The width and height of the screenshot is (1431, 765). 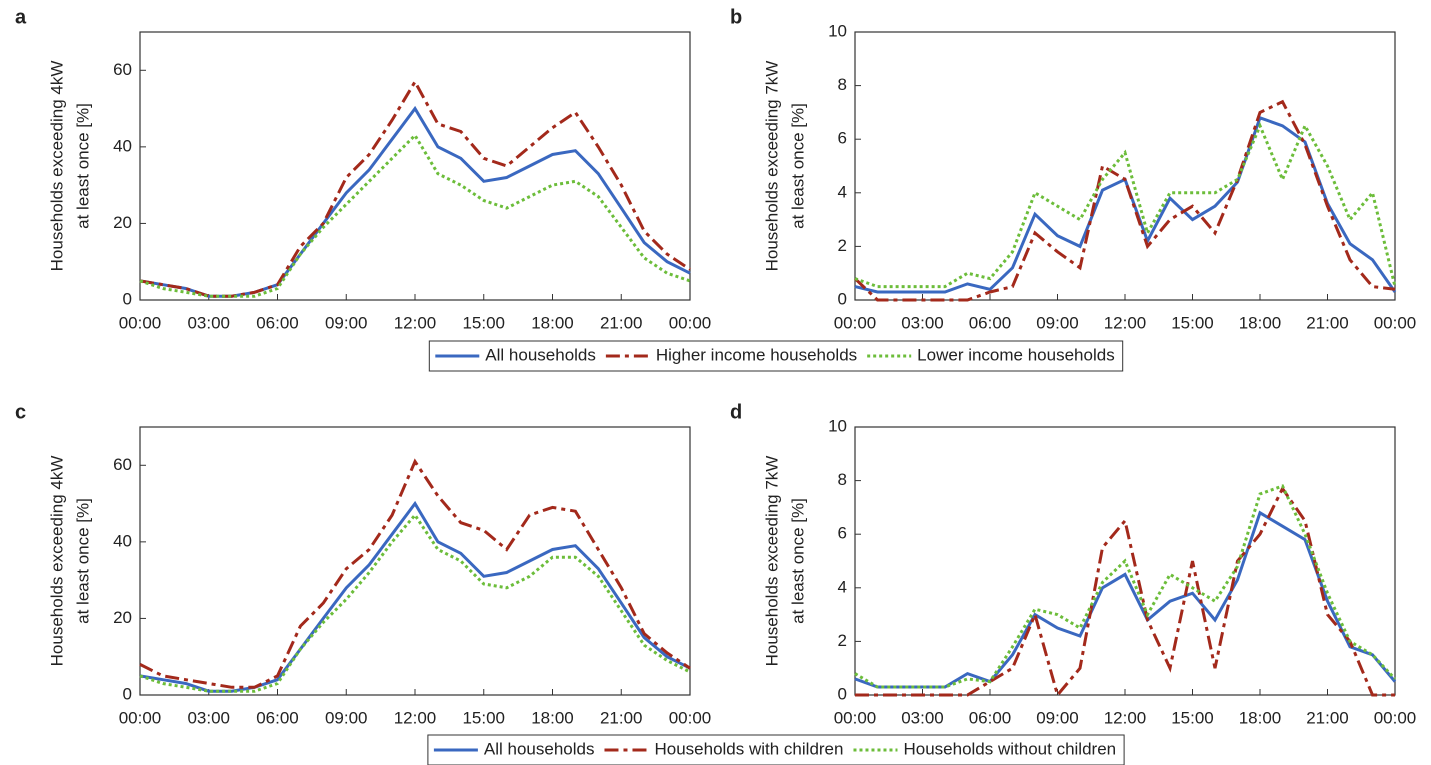 What do you see at coordinates (21, 17) in the screenshot?
I see `panel-label: a` at bounding box center [21, 17].